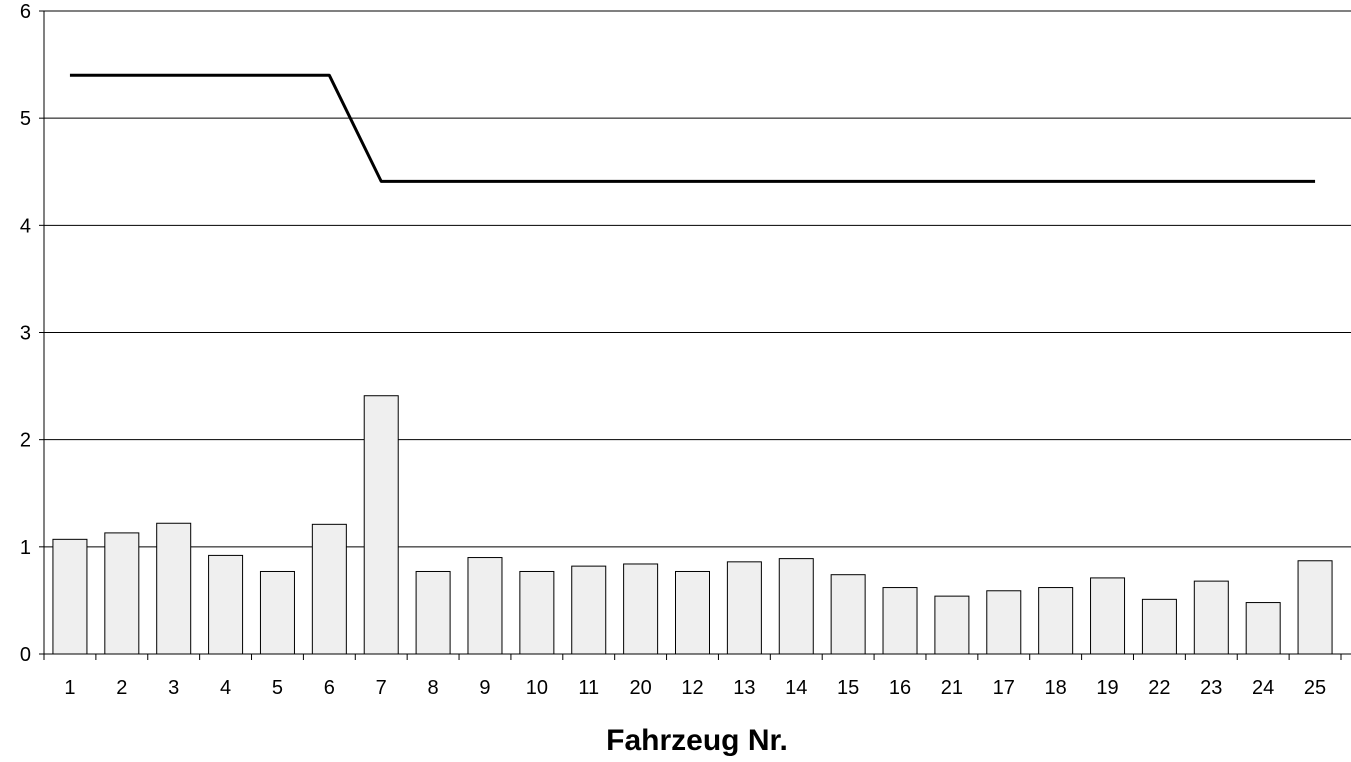  I want to click on x-tick-label: 7, so click(381, 688).